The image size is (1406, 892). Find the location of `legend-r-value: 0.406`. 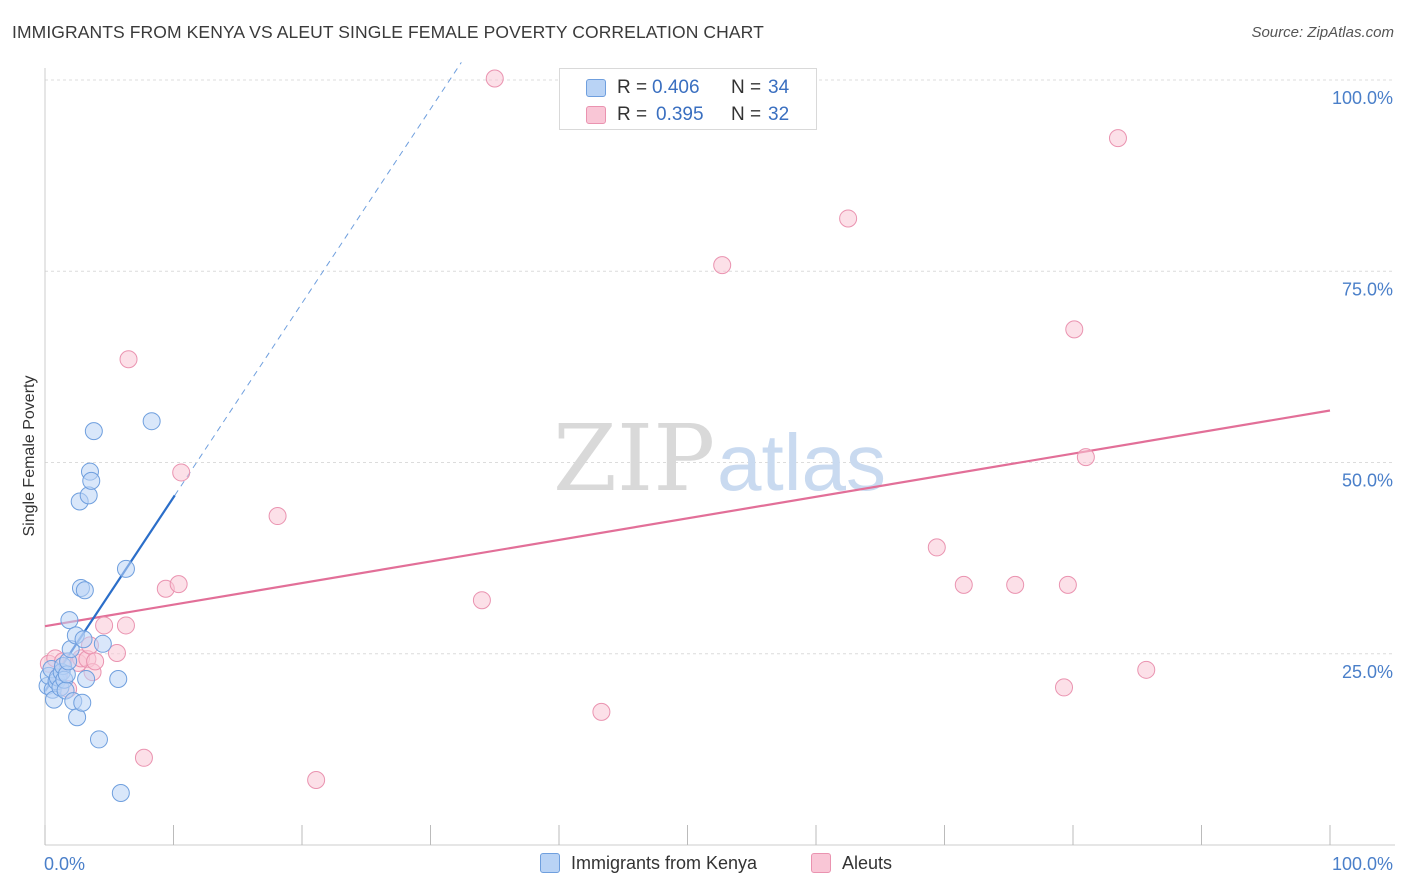

legend-r-value: 0.406 is located at coordinates (676, 87).